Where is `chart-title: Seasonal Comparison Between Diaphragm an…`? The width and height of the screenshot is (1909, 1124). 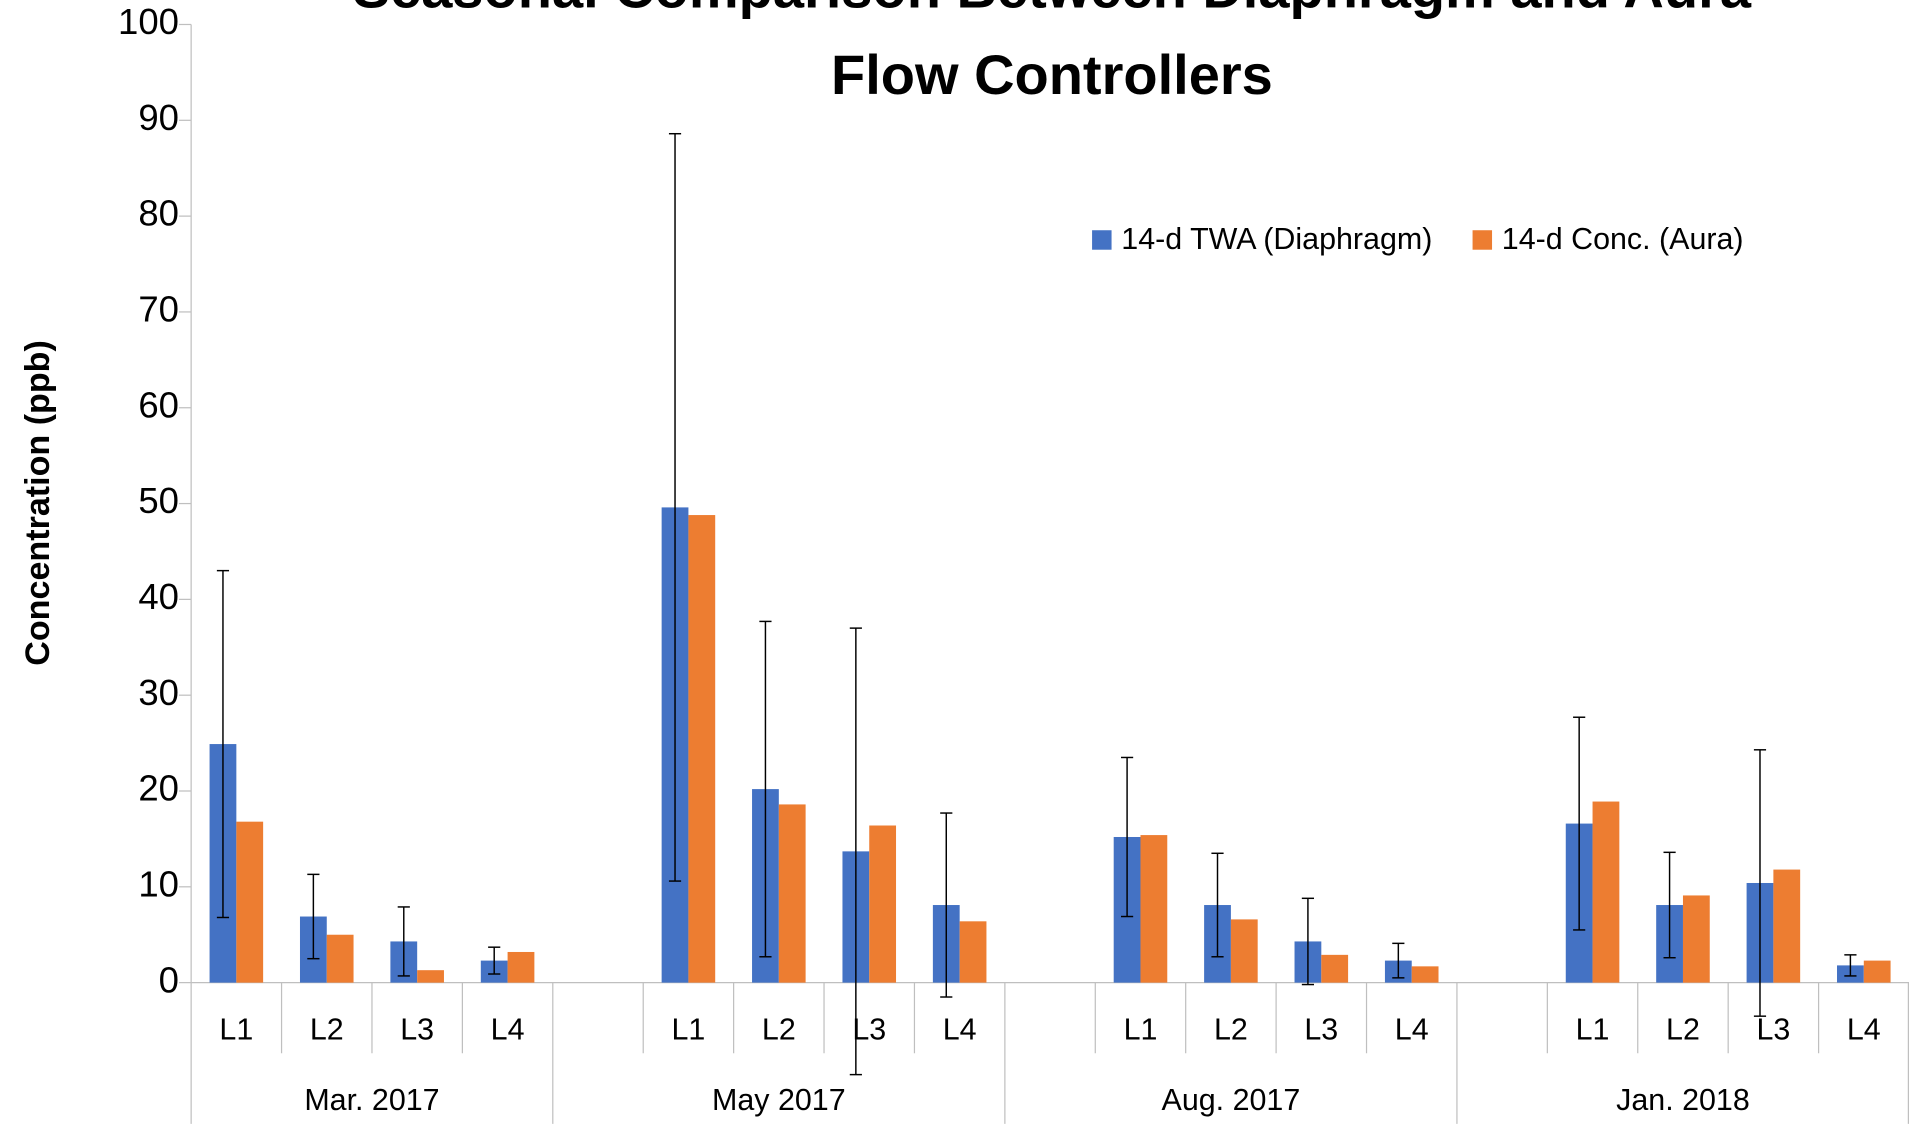
chart-title: Seasonal Comparison Between Diaphragm an… is located at coordinates (1052, 10).